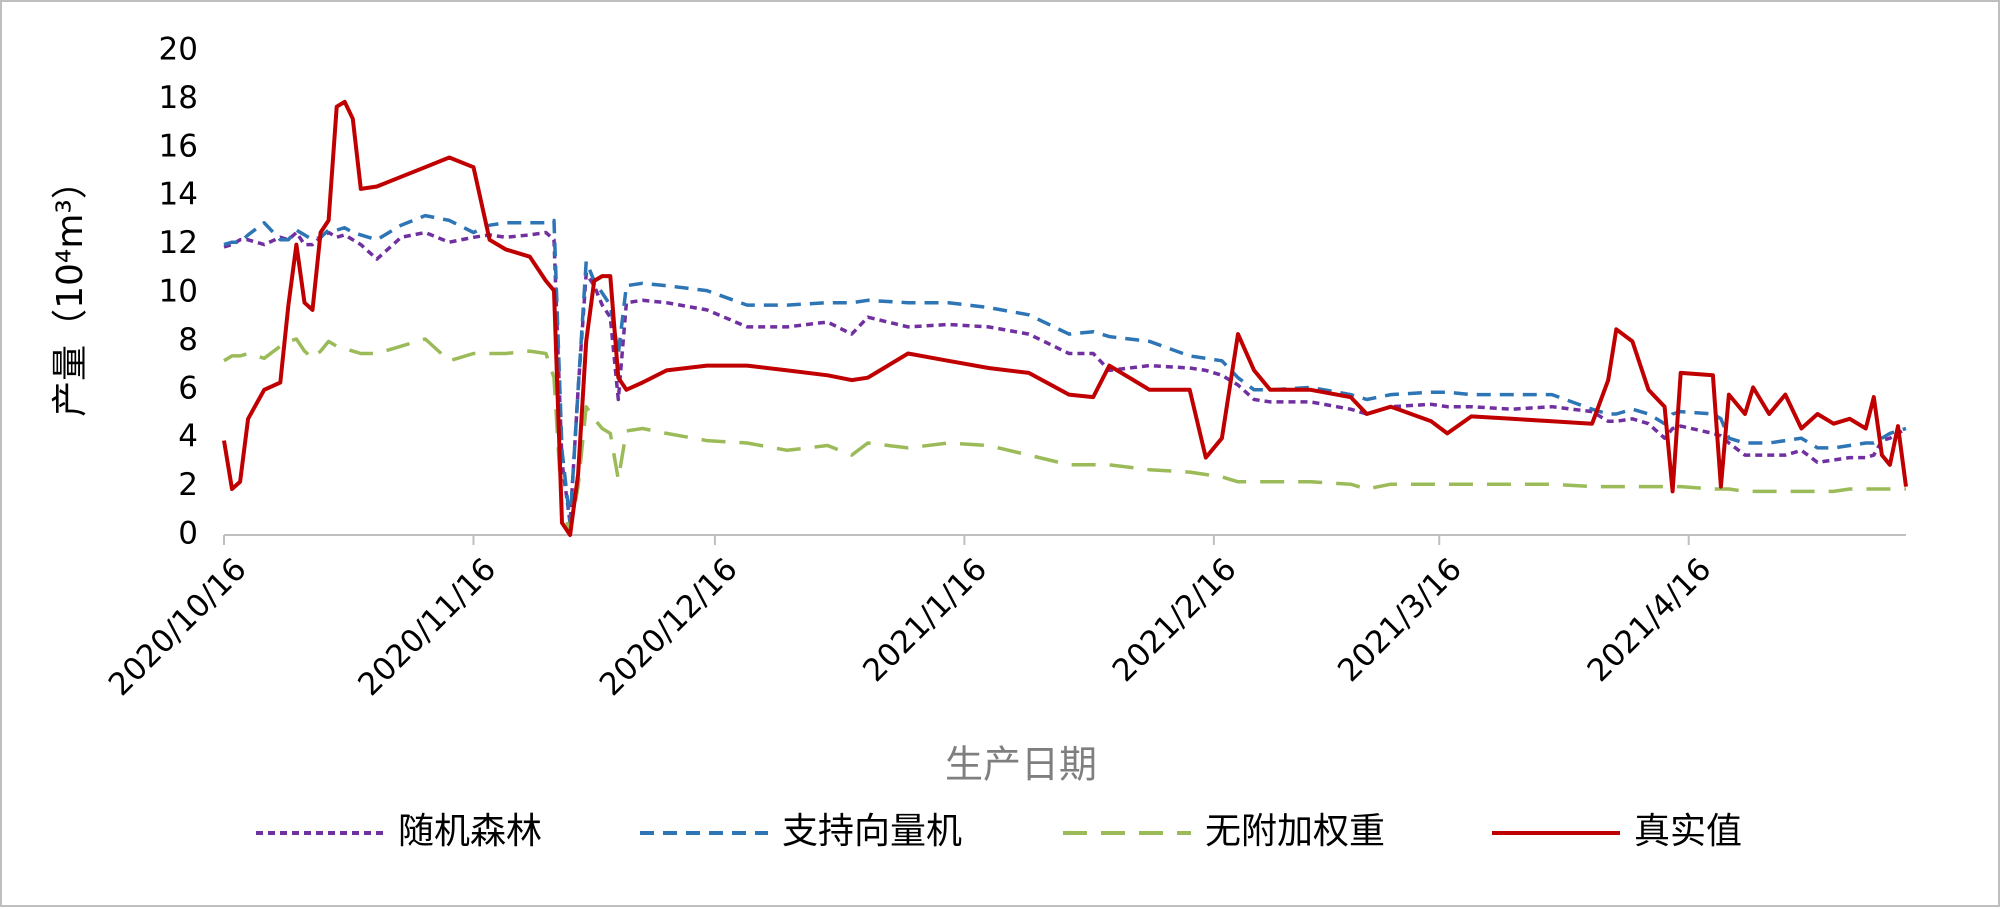  Describe the element at coordinates (178, 195) in the screenshot. I see `y-tick-label: 14` at that location.